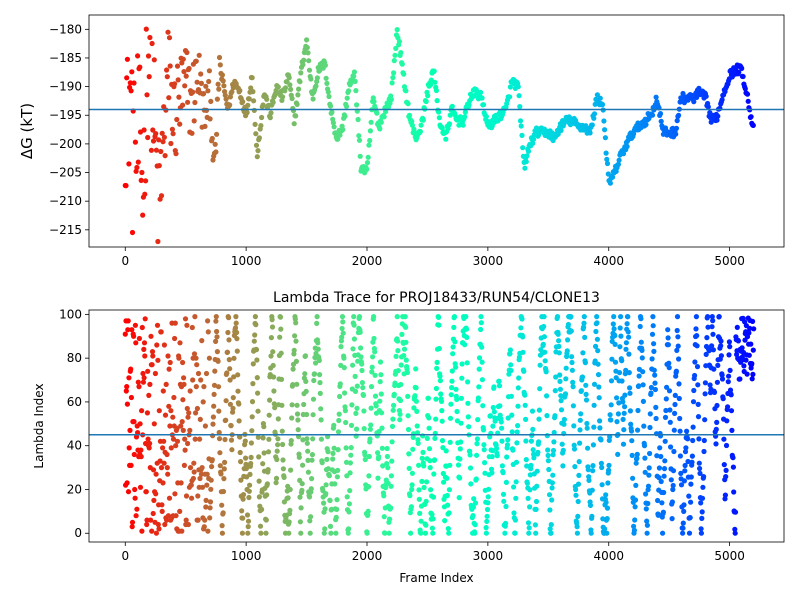 The image size is (800, 600). I want to click on bottom-x-tick-label: 1000, so click(246, 556).